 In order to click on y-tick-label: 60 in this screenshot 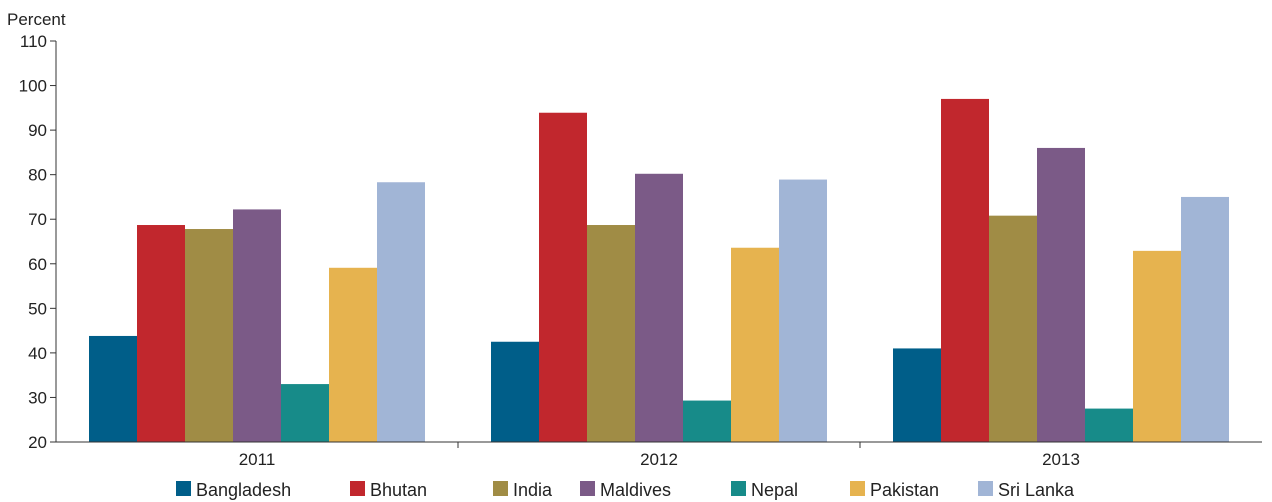, I will do `click(37, 264)`.